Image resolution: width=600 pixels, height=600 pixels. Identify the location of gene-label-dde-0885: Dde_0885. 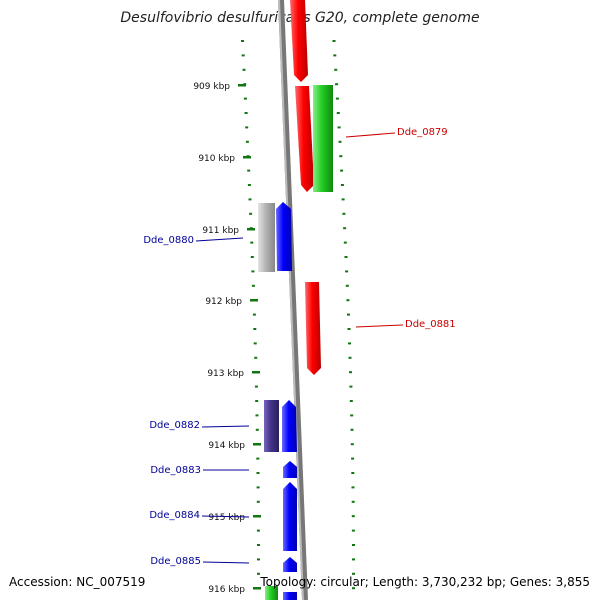
(200, 561).